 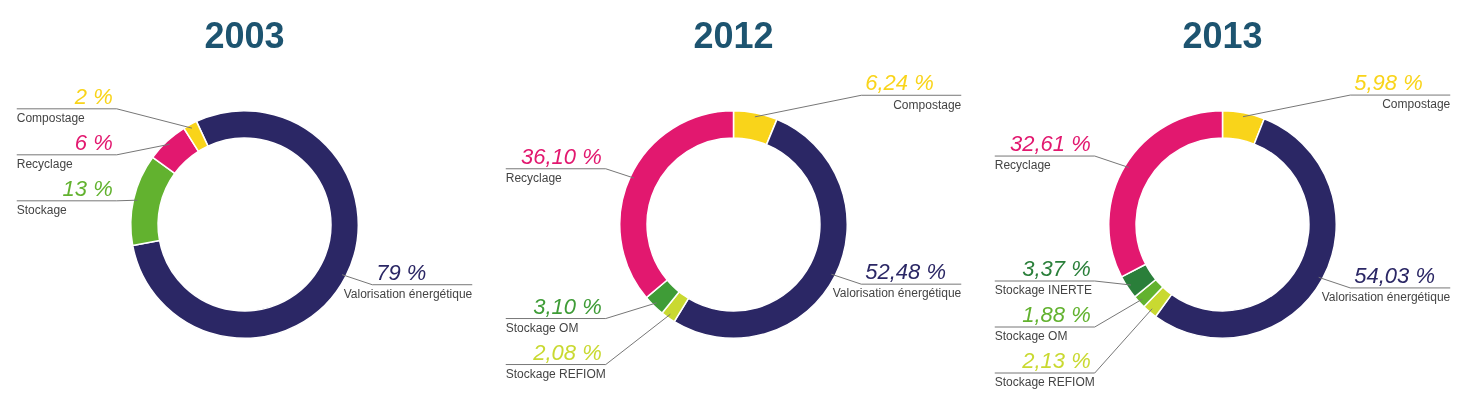 I want to click on data-label: 36,10 %, so click(x=561, y=156).